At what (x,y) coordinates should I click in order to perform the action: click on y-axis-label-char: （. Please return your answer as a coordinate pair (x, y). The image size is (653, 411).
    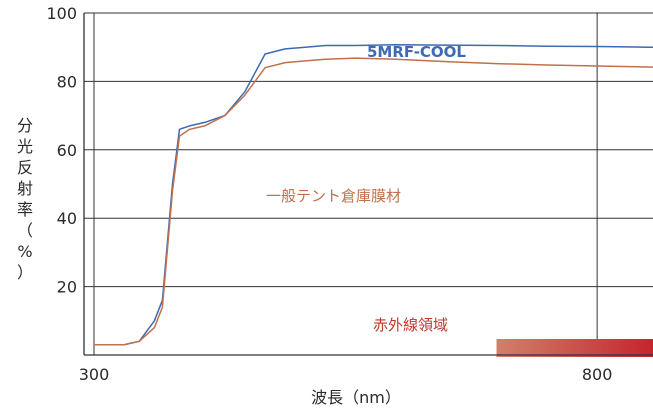
    Looking at the image, I should click on (25, 230).